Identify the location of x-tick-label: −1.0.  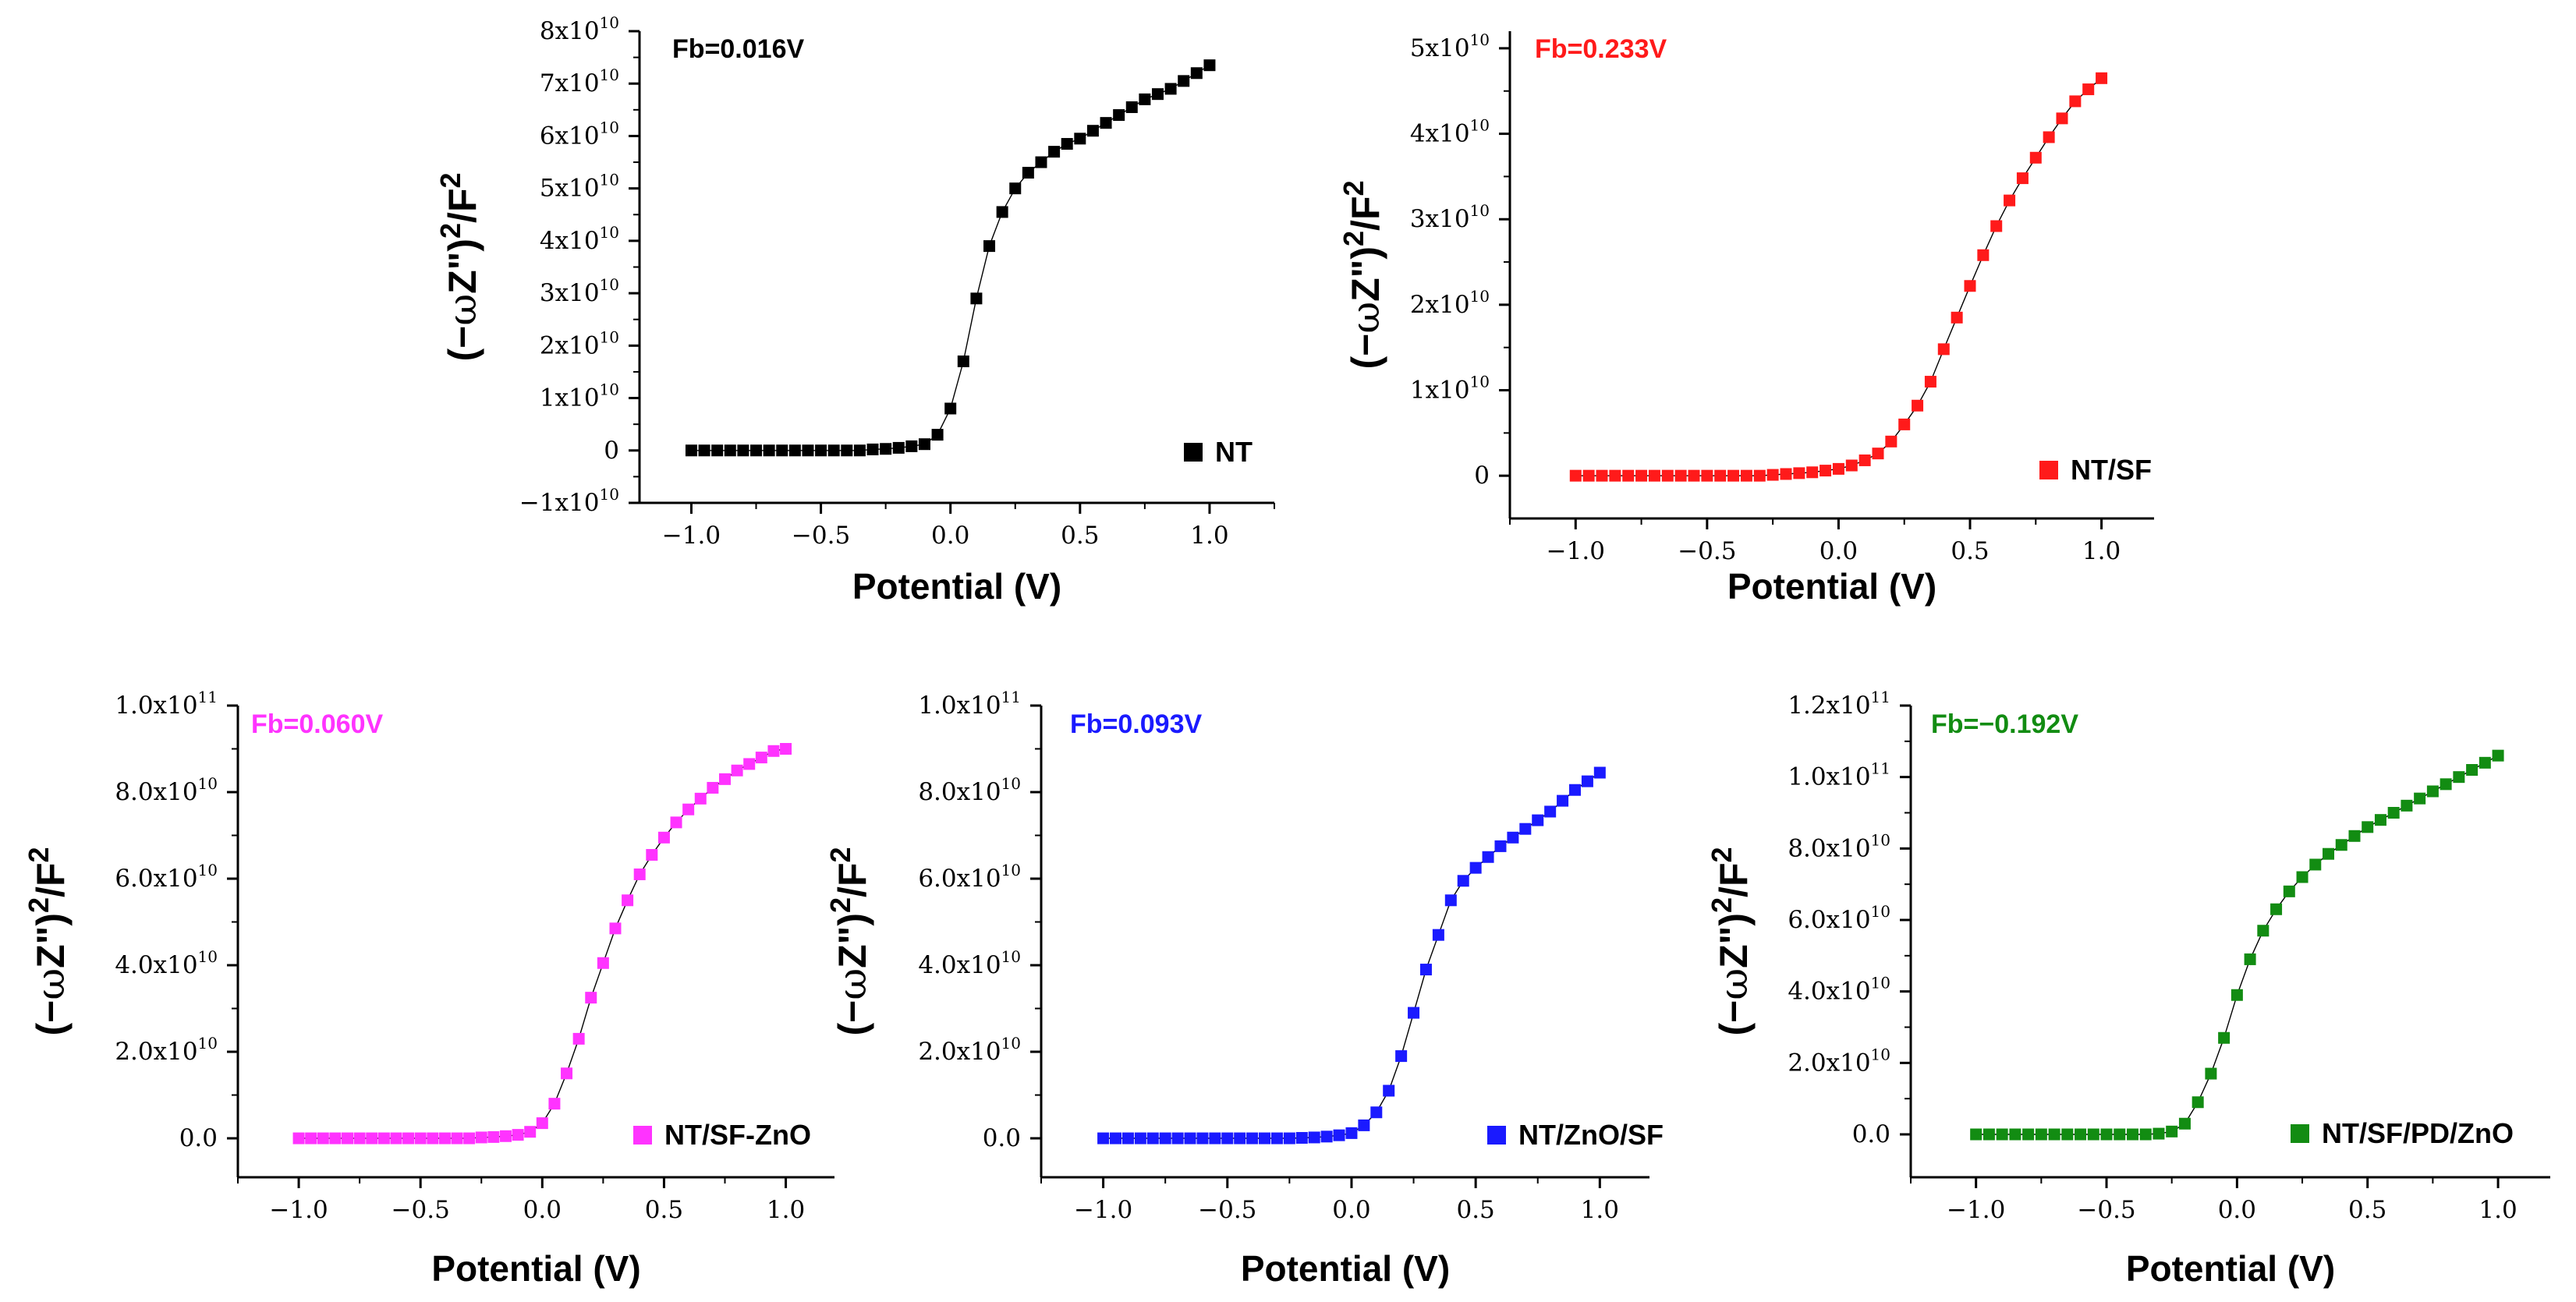
(691, 536).